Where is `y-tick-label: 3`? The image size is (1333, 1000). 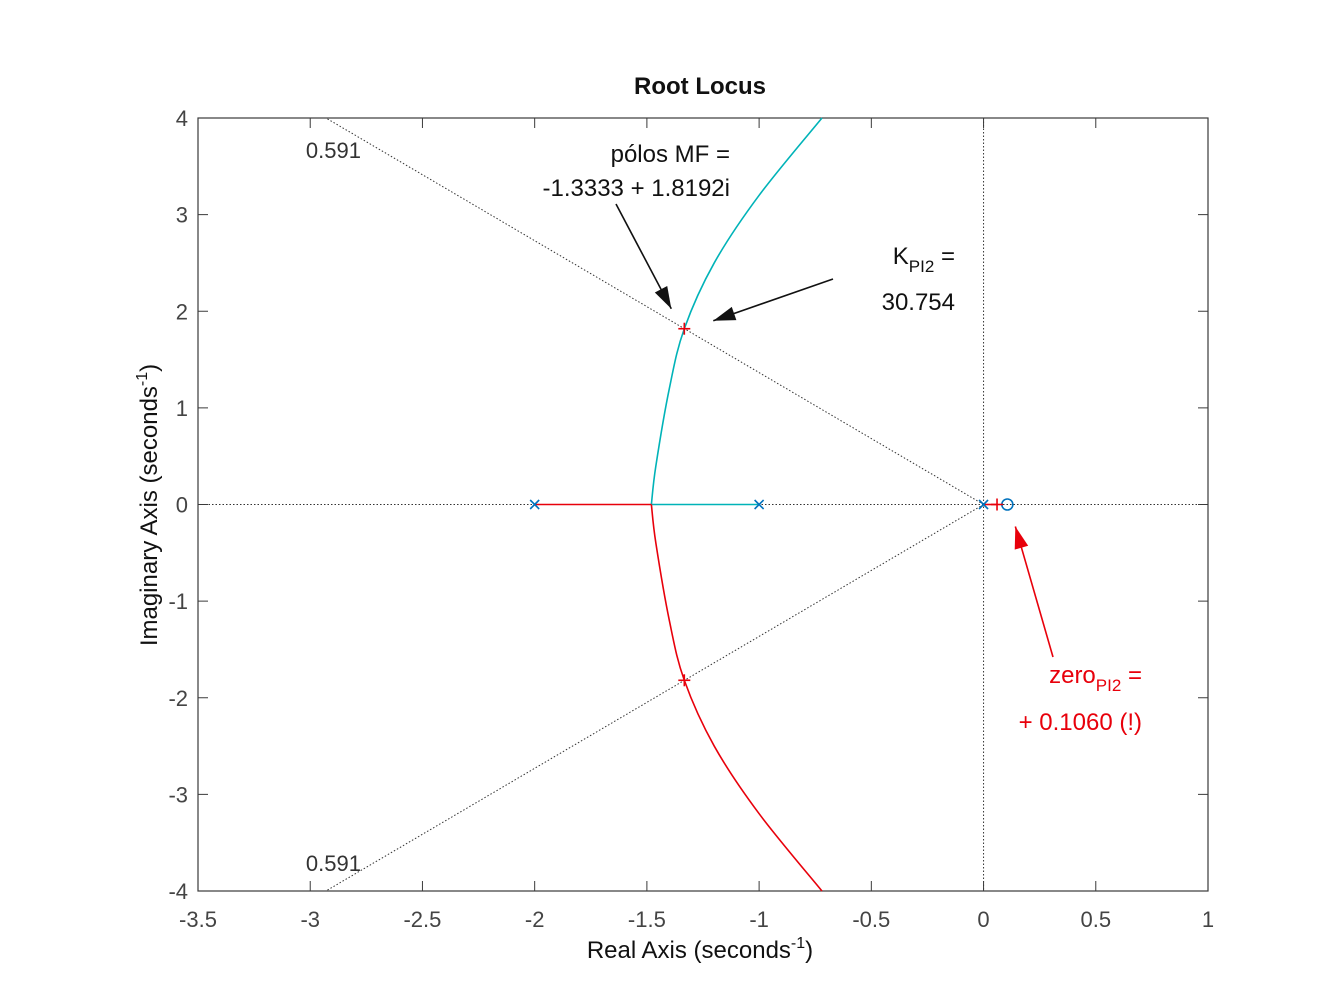
y-tick-label: 3 is located at coordinates (182, 215).